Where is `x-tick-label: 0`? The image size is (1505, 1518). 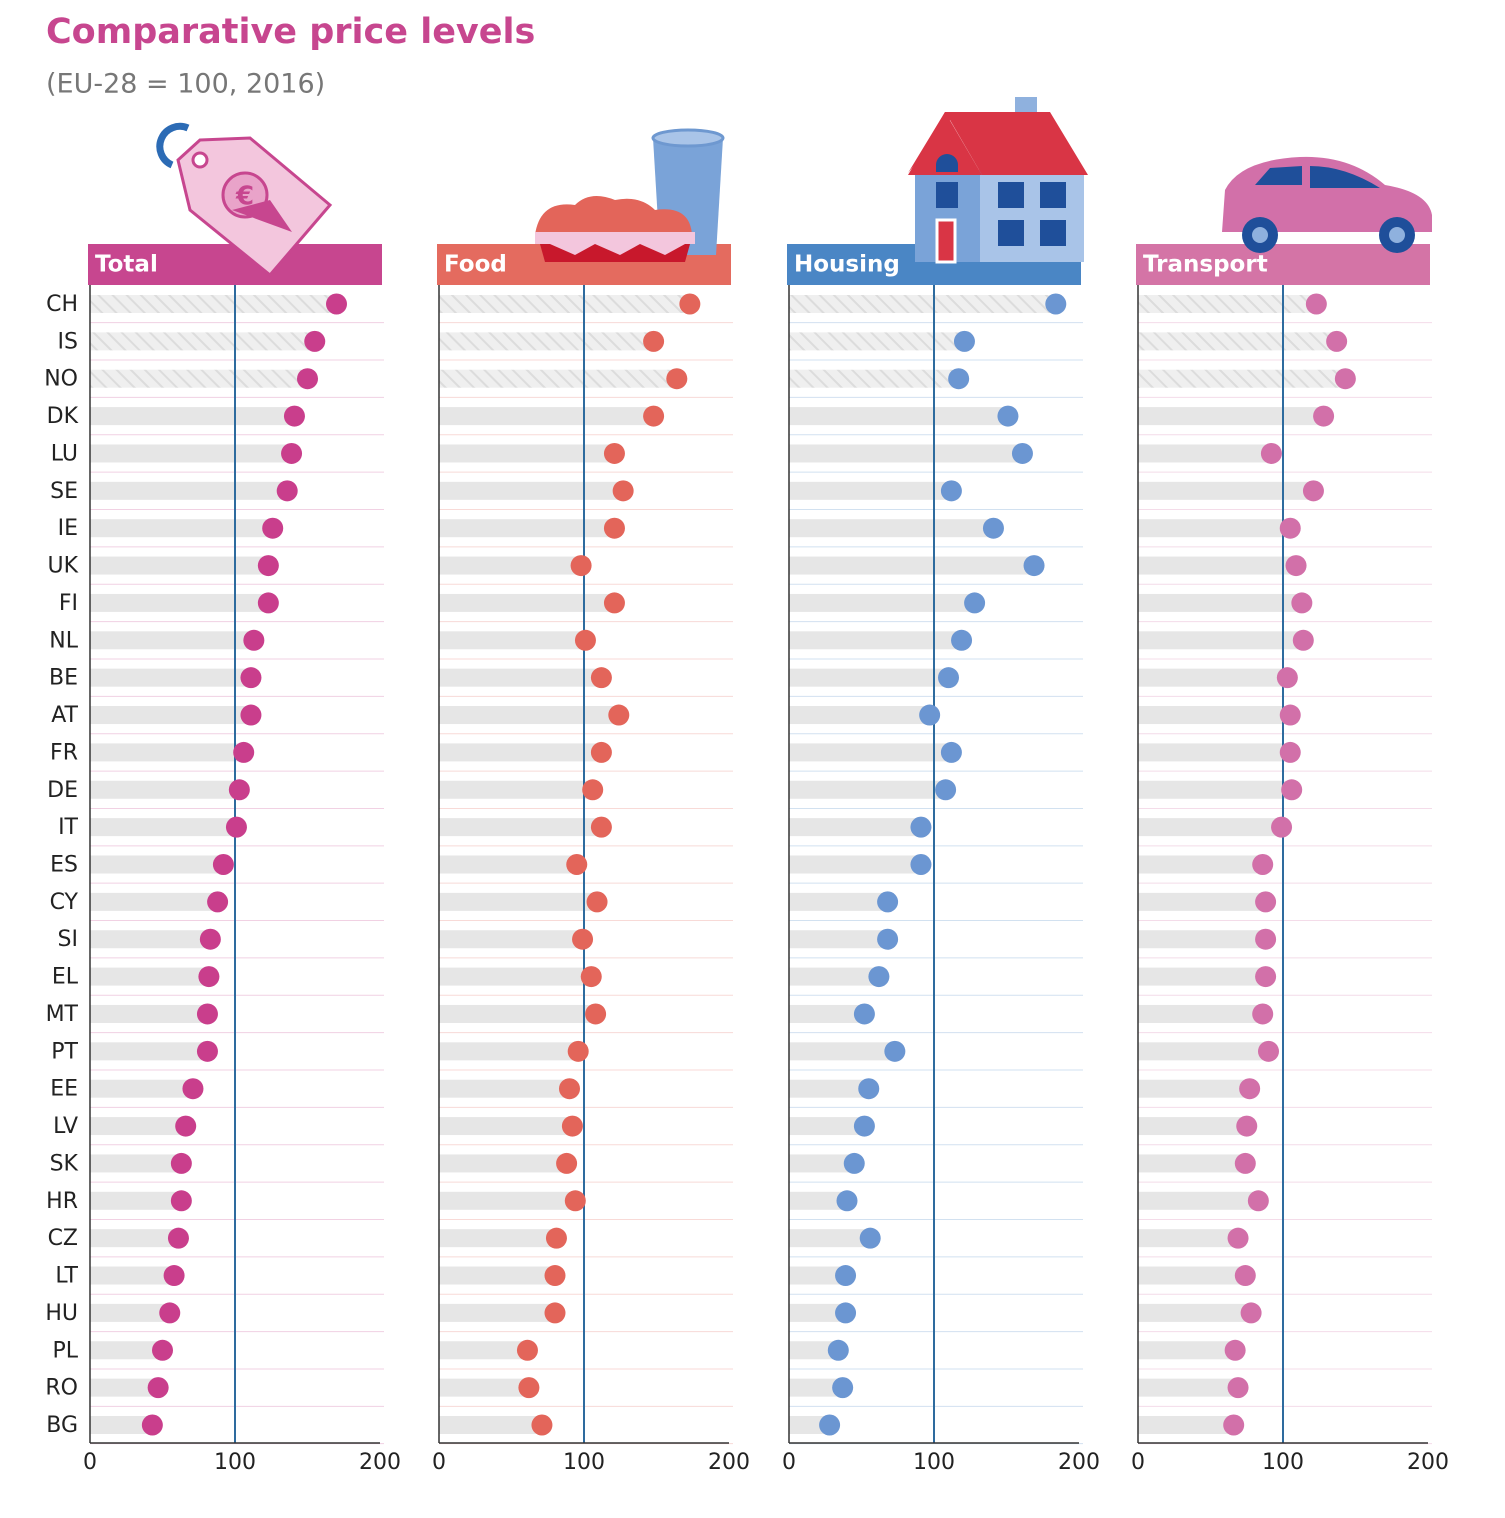
x-tick-label: 0 is located at coordinates (1138, 1462).